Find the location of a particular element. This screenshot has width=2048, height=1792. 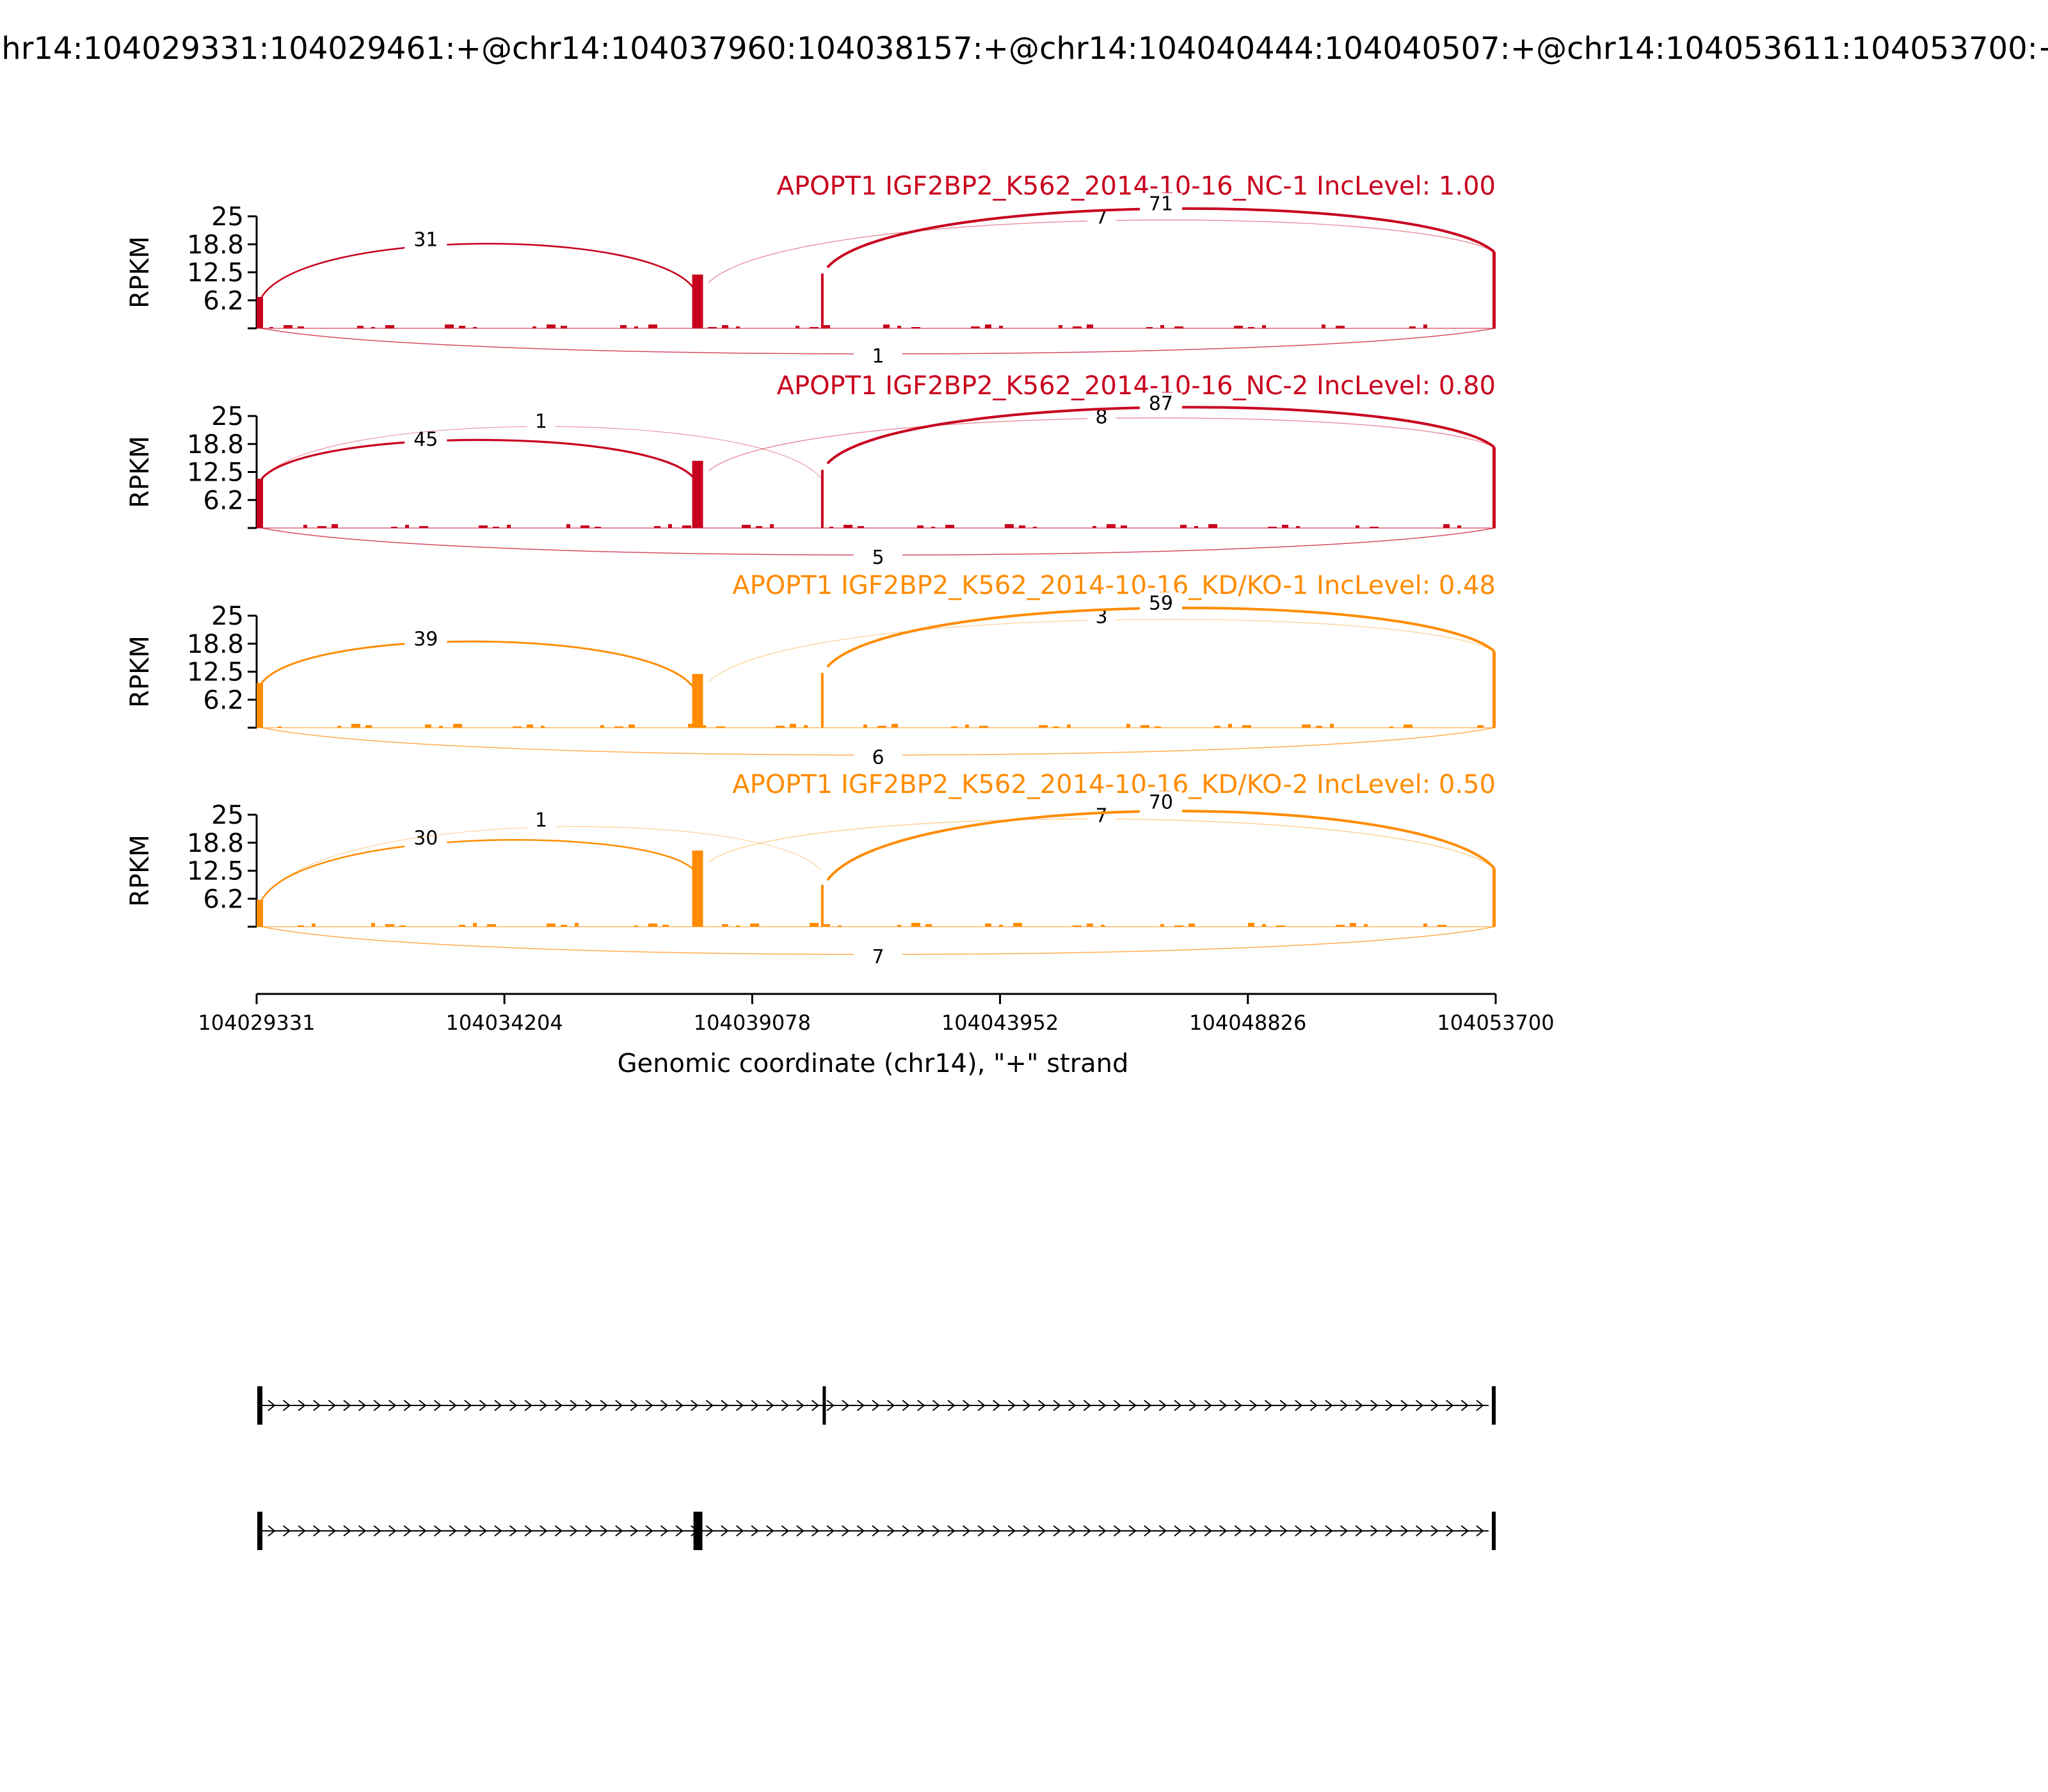

junction-count: 70 is located at coordinates (1161, 803).